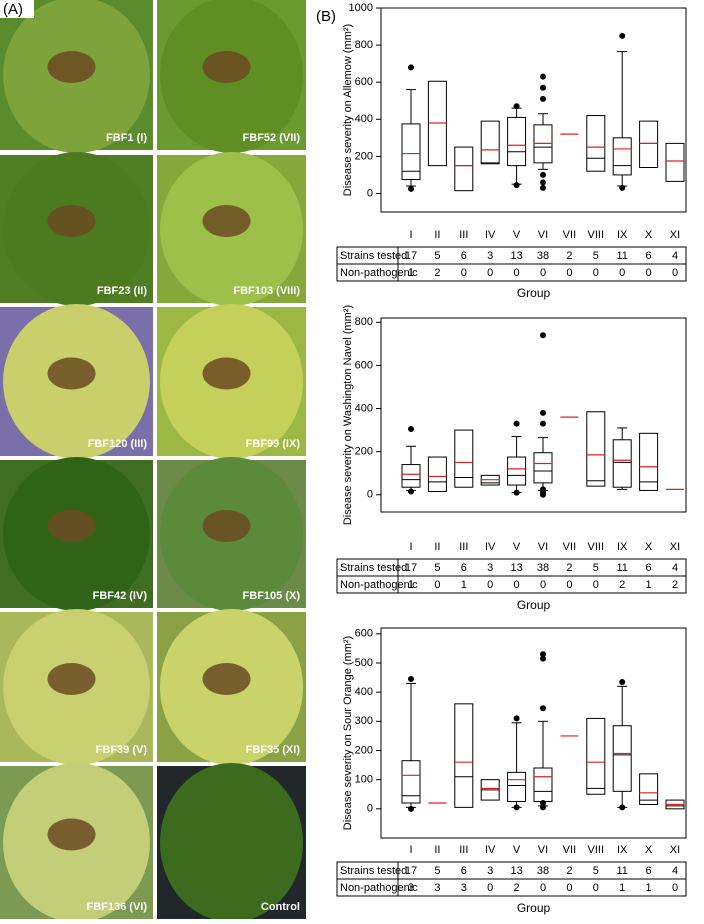  I want to click on x-tick-label: VII, so click(569, 235).